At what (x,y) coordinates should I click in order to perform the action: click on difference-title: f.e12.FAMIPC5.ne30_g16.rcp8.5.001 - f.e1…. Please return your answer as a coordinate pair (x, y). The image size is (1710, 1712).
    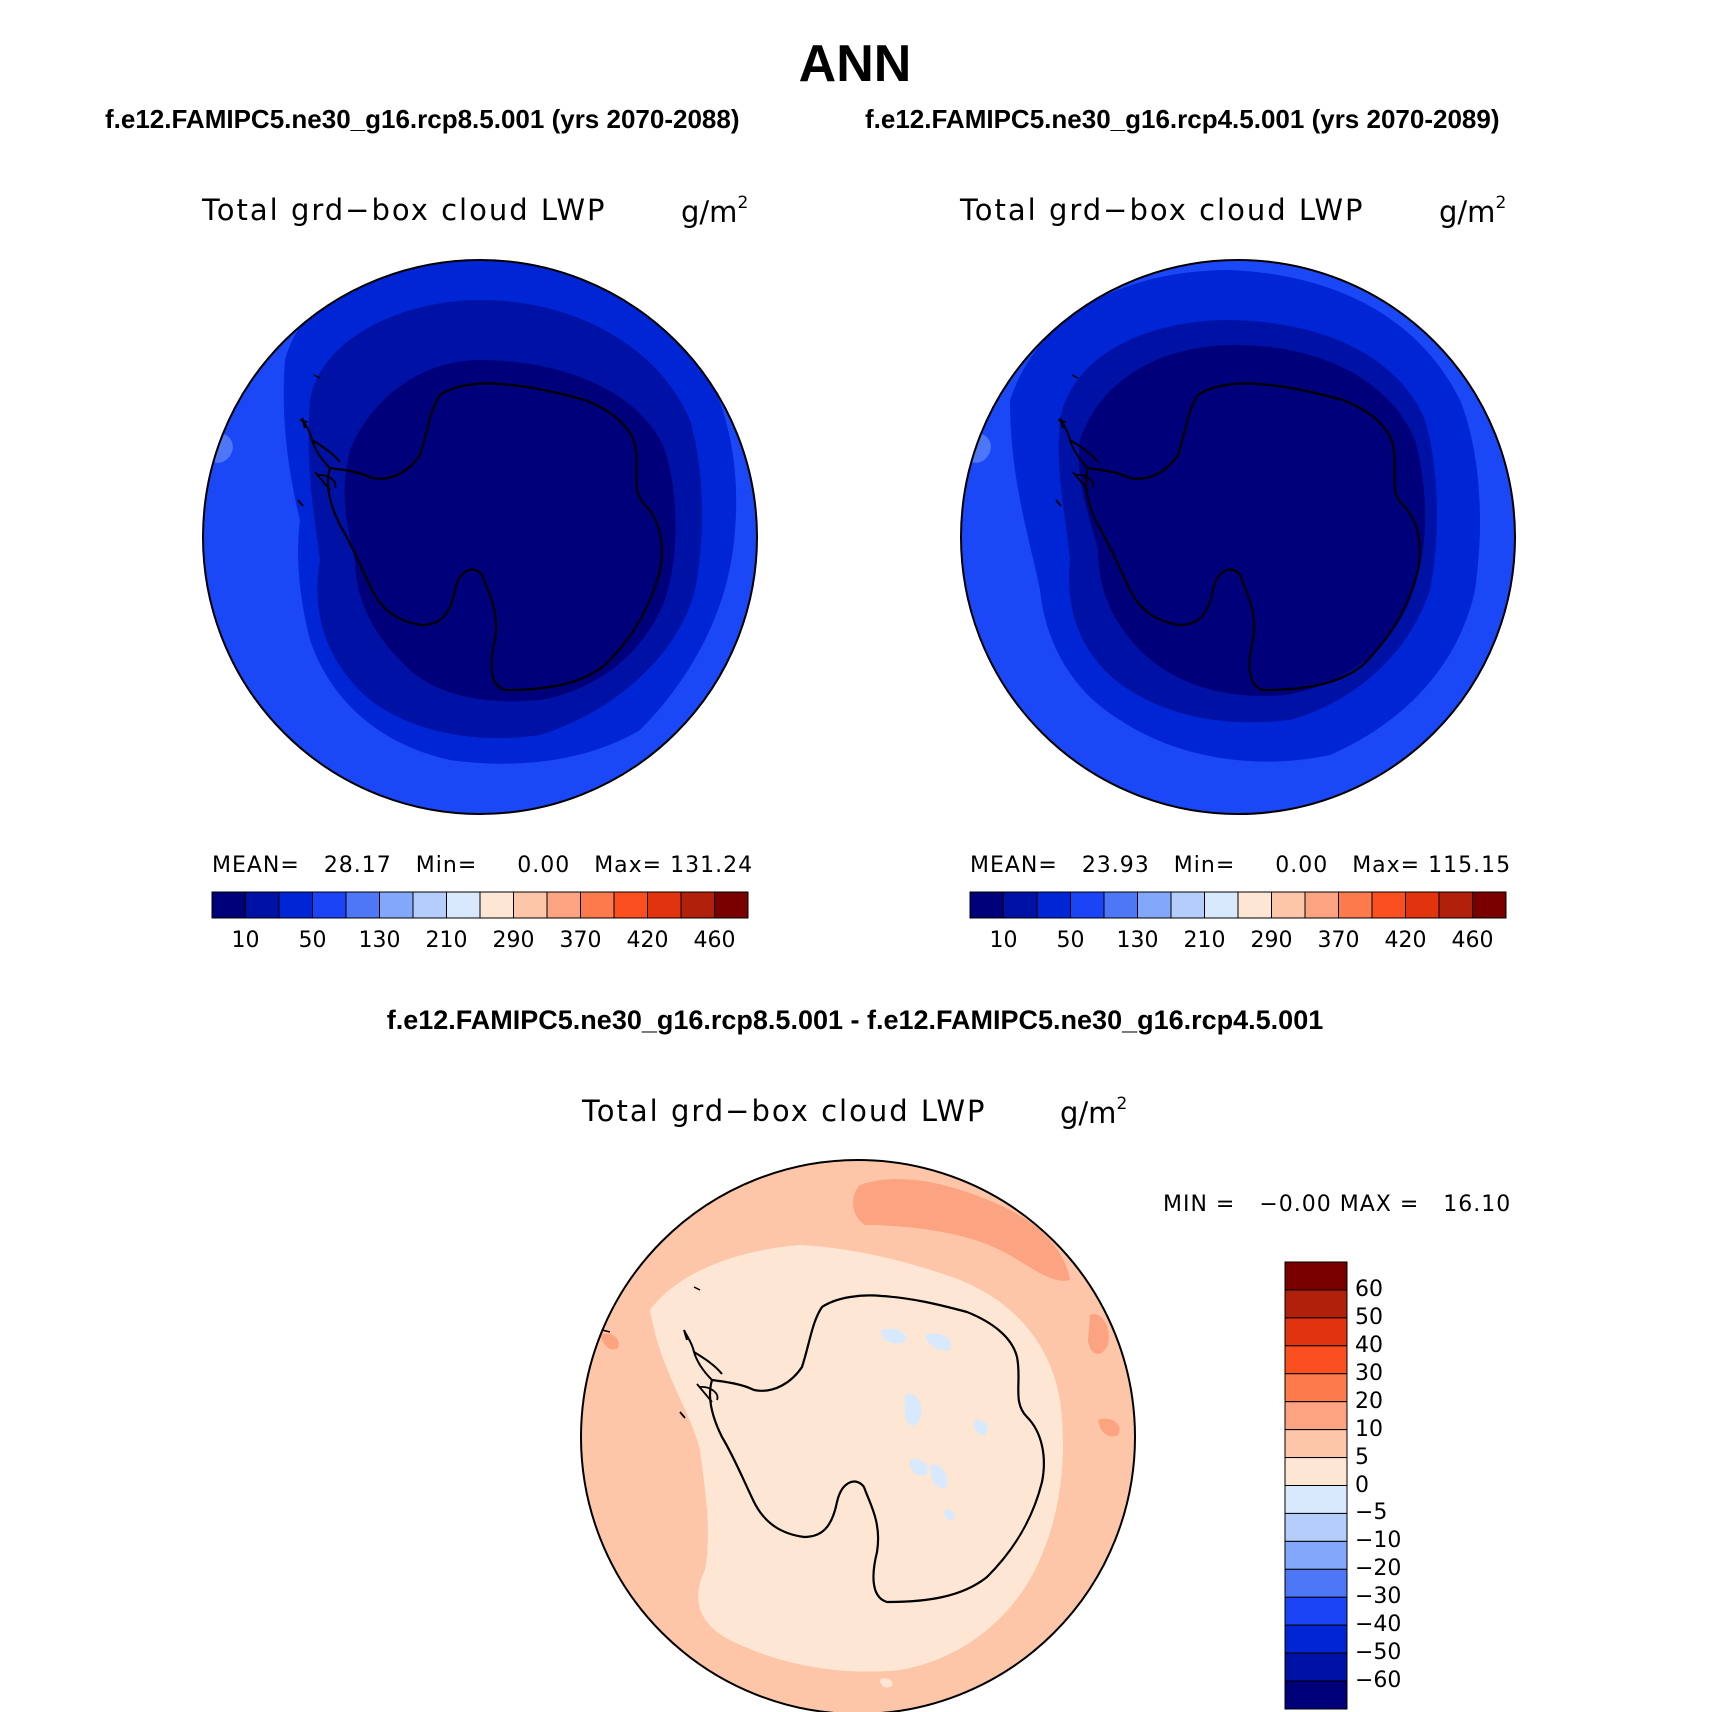
    Looking at the image, I should click on (855, 1020).